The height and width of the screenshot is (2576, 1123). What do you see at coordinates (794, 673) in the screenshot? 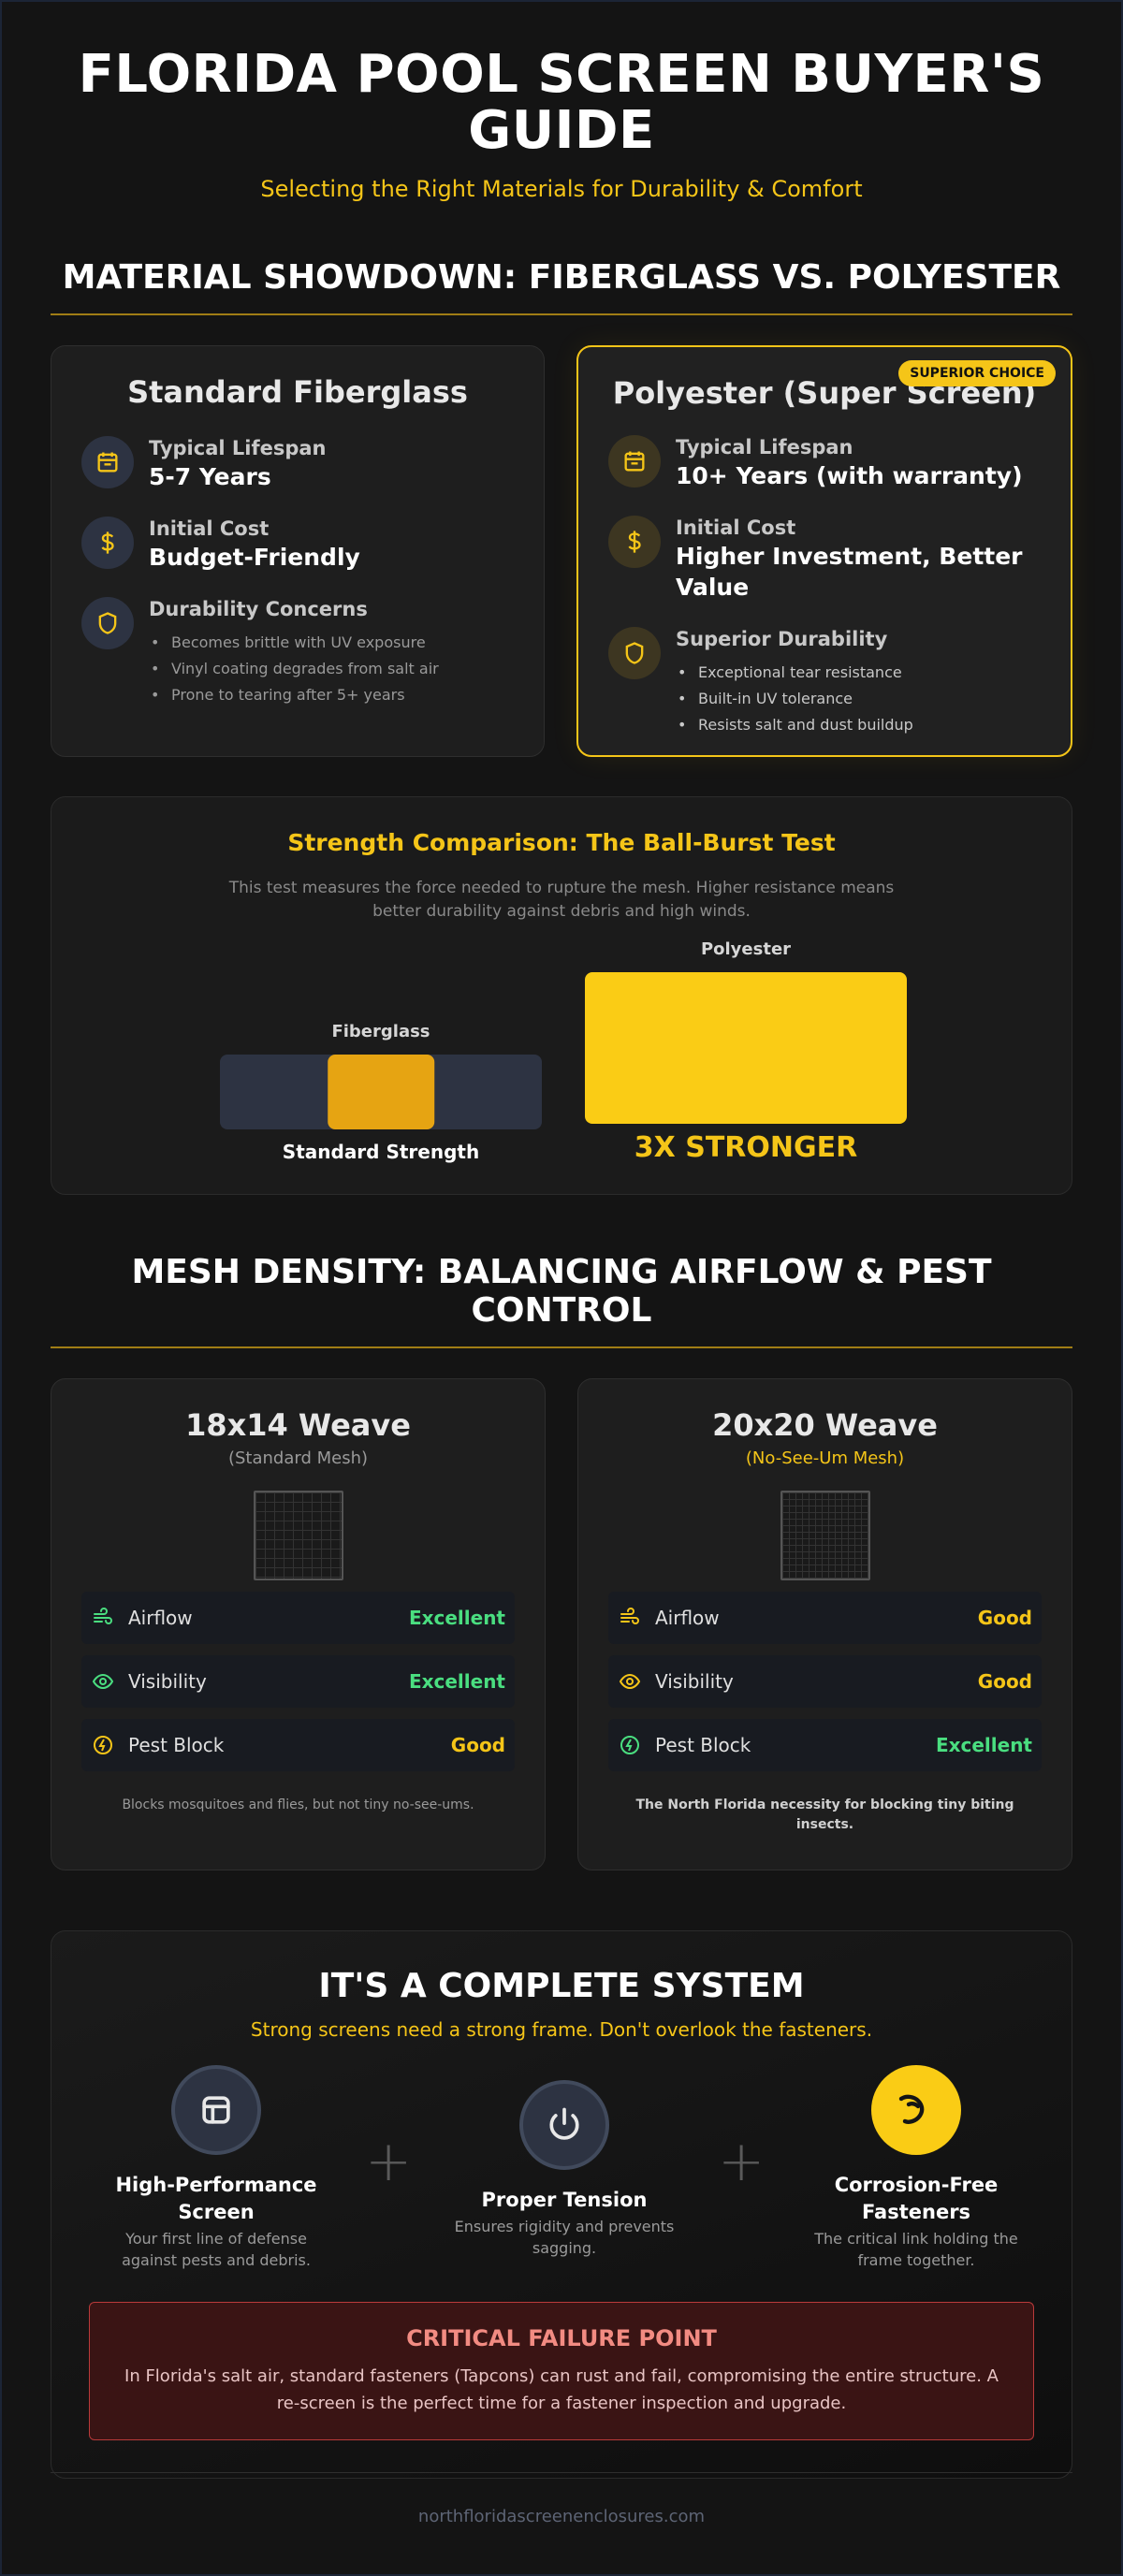
I see `list-item: Exceptional tear resistance` at bounding box center [794, 673].